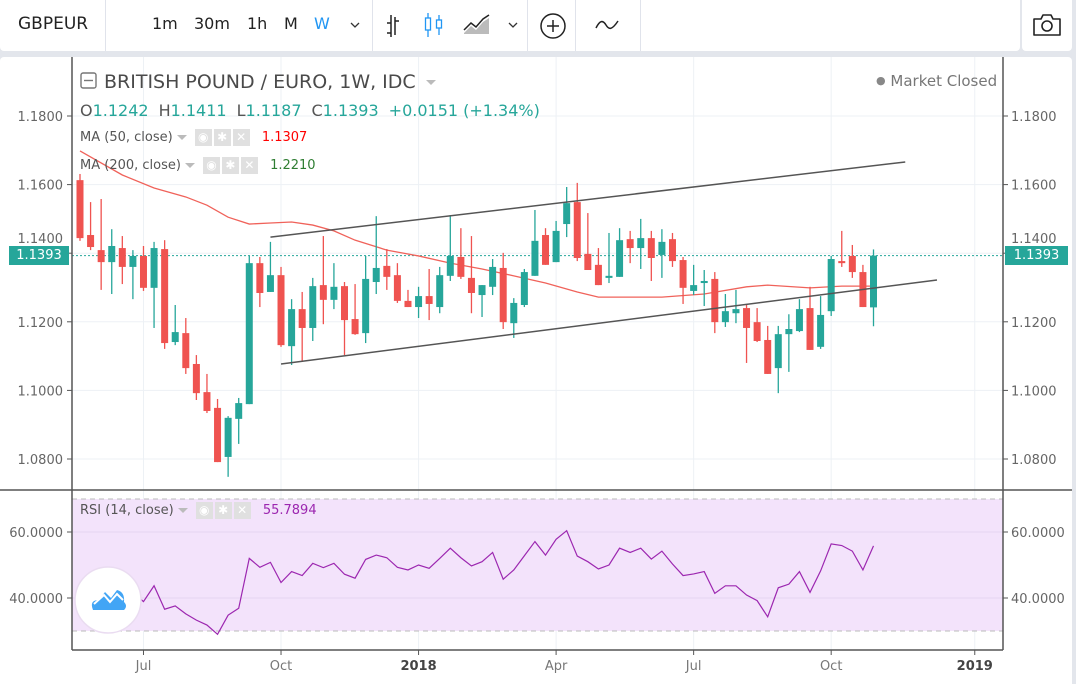 The height and width of the screenshot is (684, 1076). Describe the element at coordinates (284, 137) in the screenshot. I see `ma50-value: 1.1307` at that location.